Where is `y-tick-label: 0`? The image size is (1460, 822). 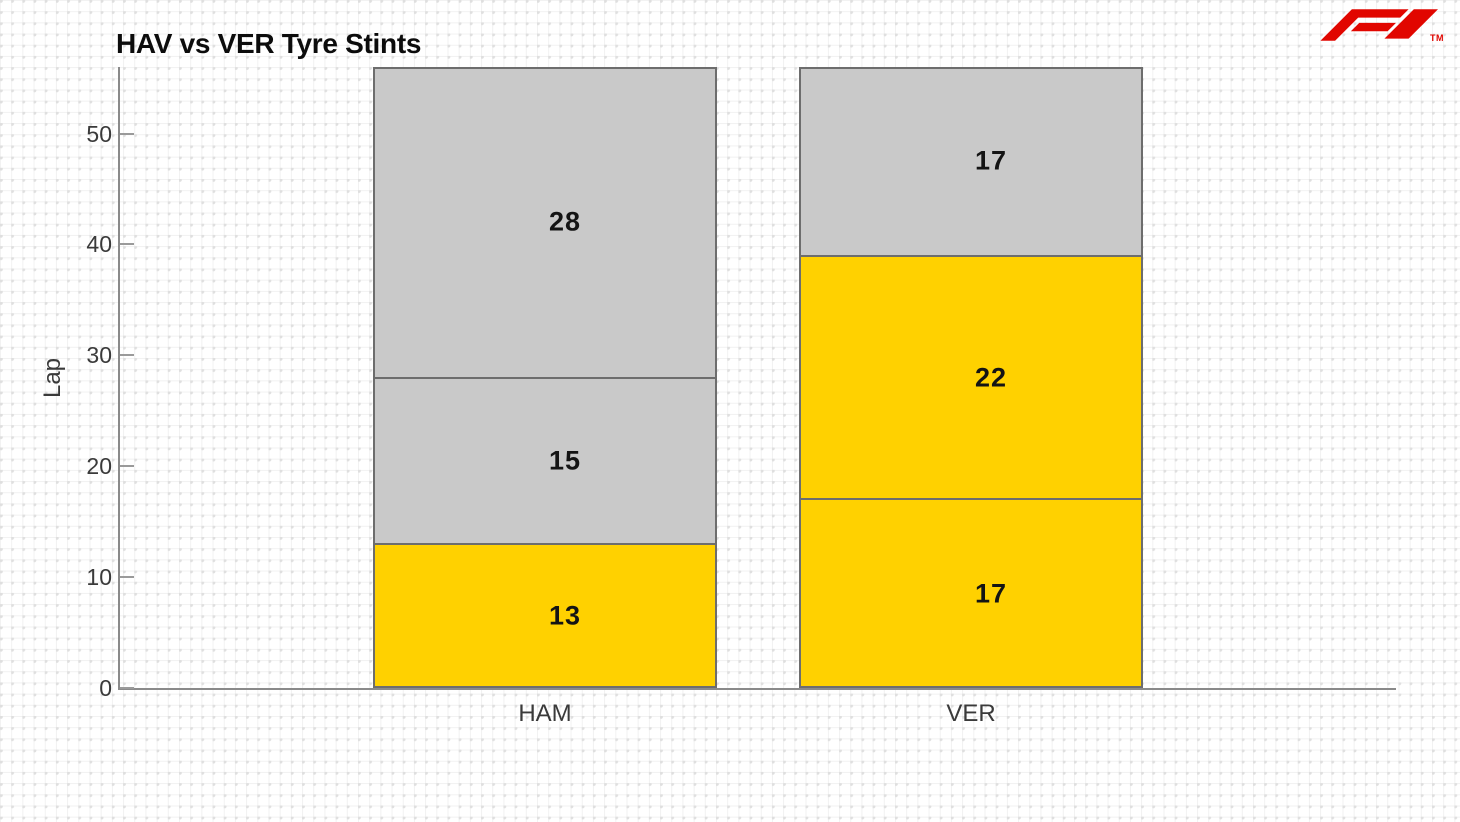
y-tick-label: 0 is located at coordinates (105, 688).